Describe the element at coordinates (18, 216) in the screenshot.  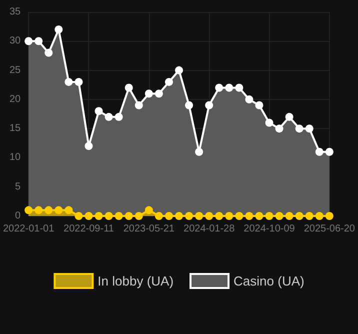
I see `y-tick-label: 0` at that location.